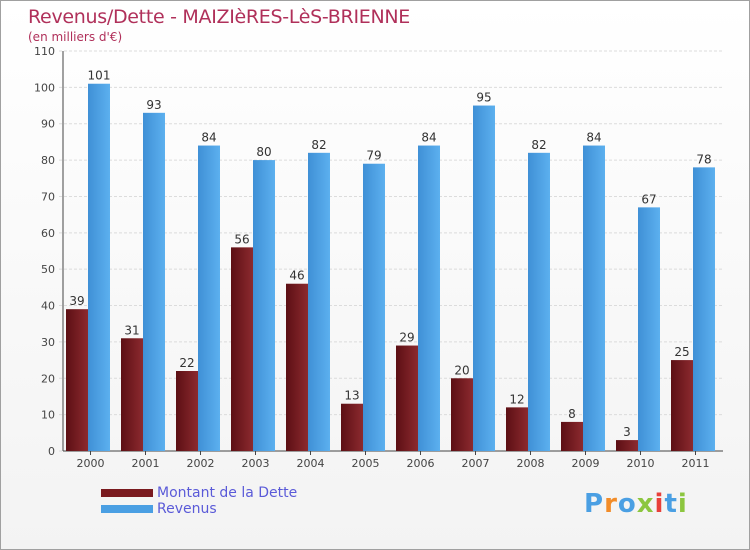 The image size is (750, 550). What do you see at coordinates (48, 342) in the screenshot?
I see `y-tick-label: 30` at bounding box center [48, 342].